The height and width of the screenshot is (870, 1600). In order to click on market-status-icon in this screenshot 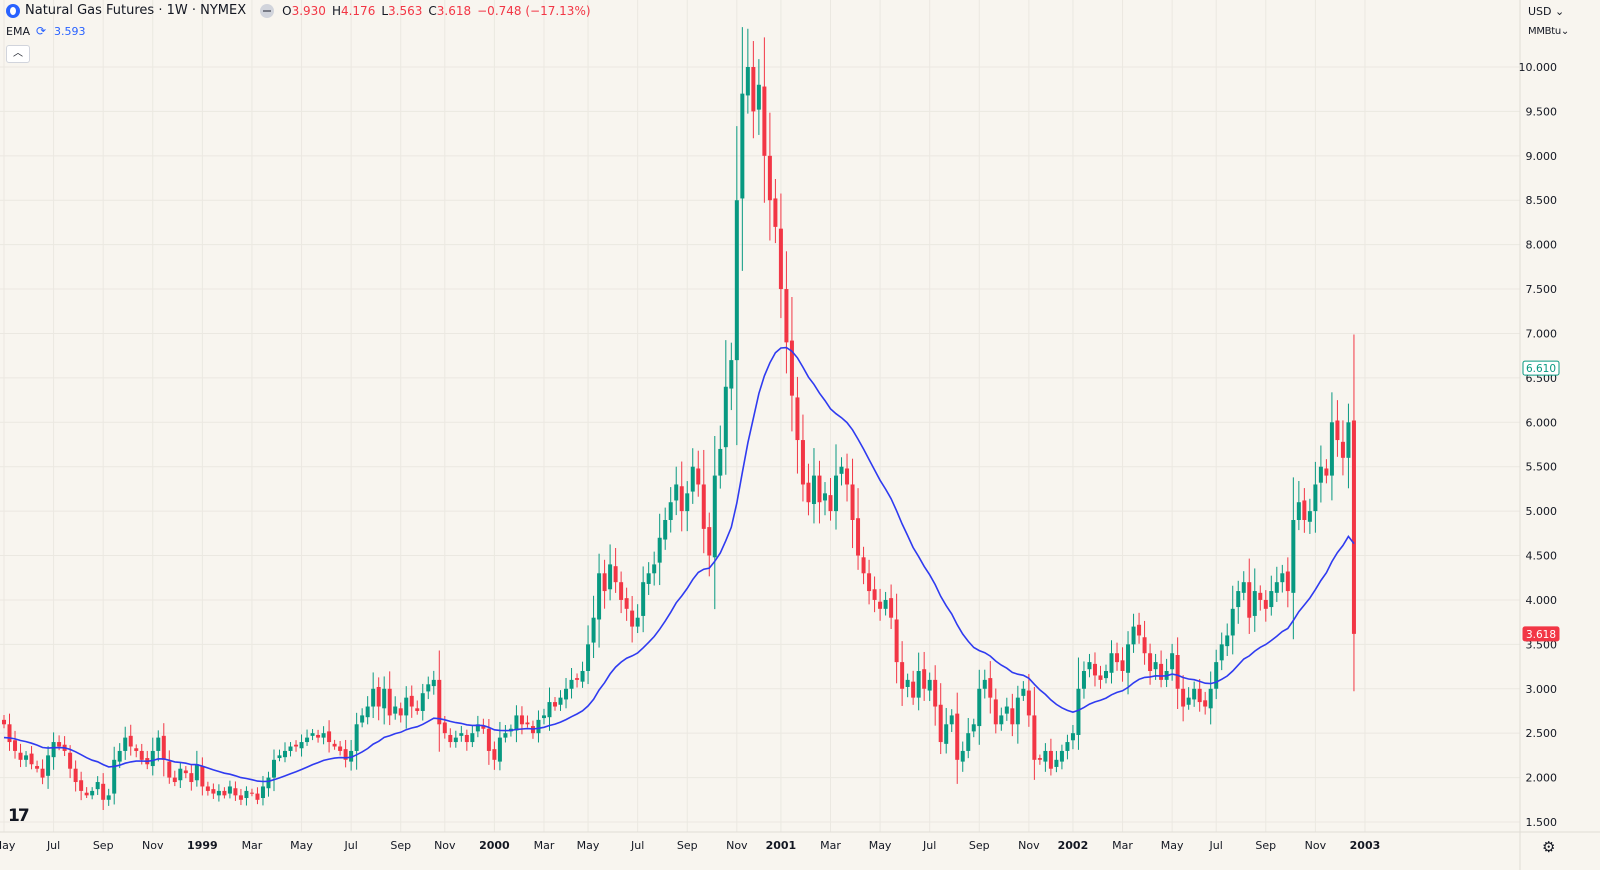, I will do `click(267, 10)`.